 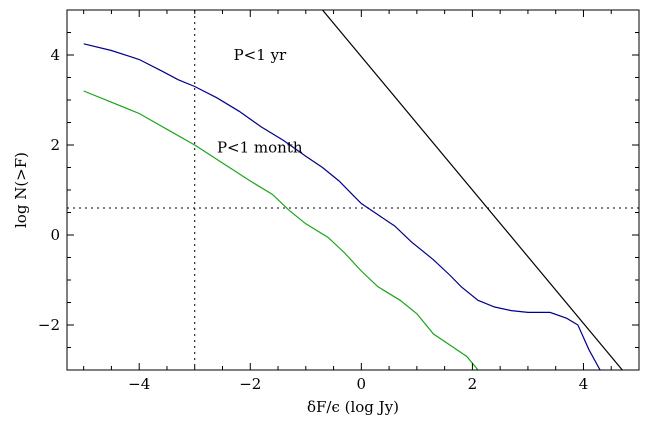 What do you see at coordinates (55, 235) in the screenshot?
I see `y-tick-label: 0` at bounding box center [55, 235].